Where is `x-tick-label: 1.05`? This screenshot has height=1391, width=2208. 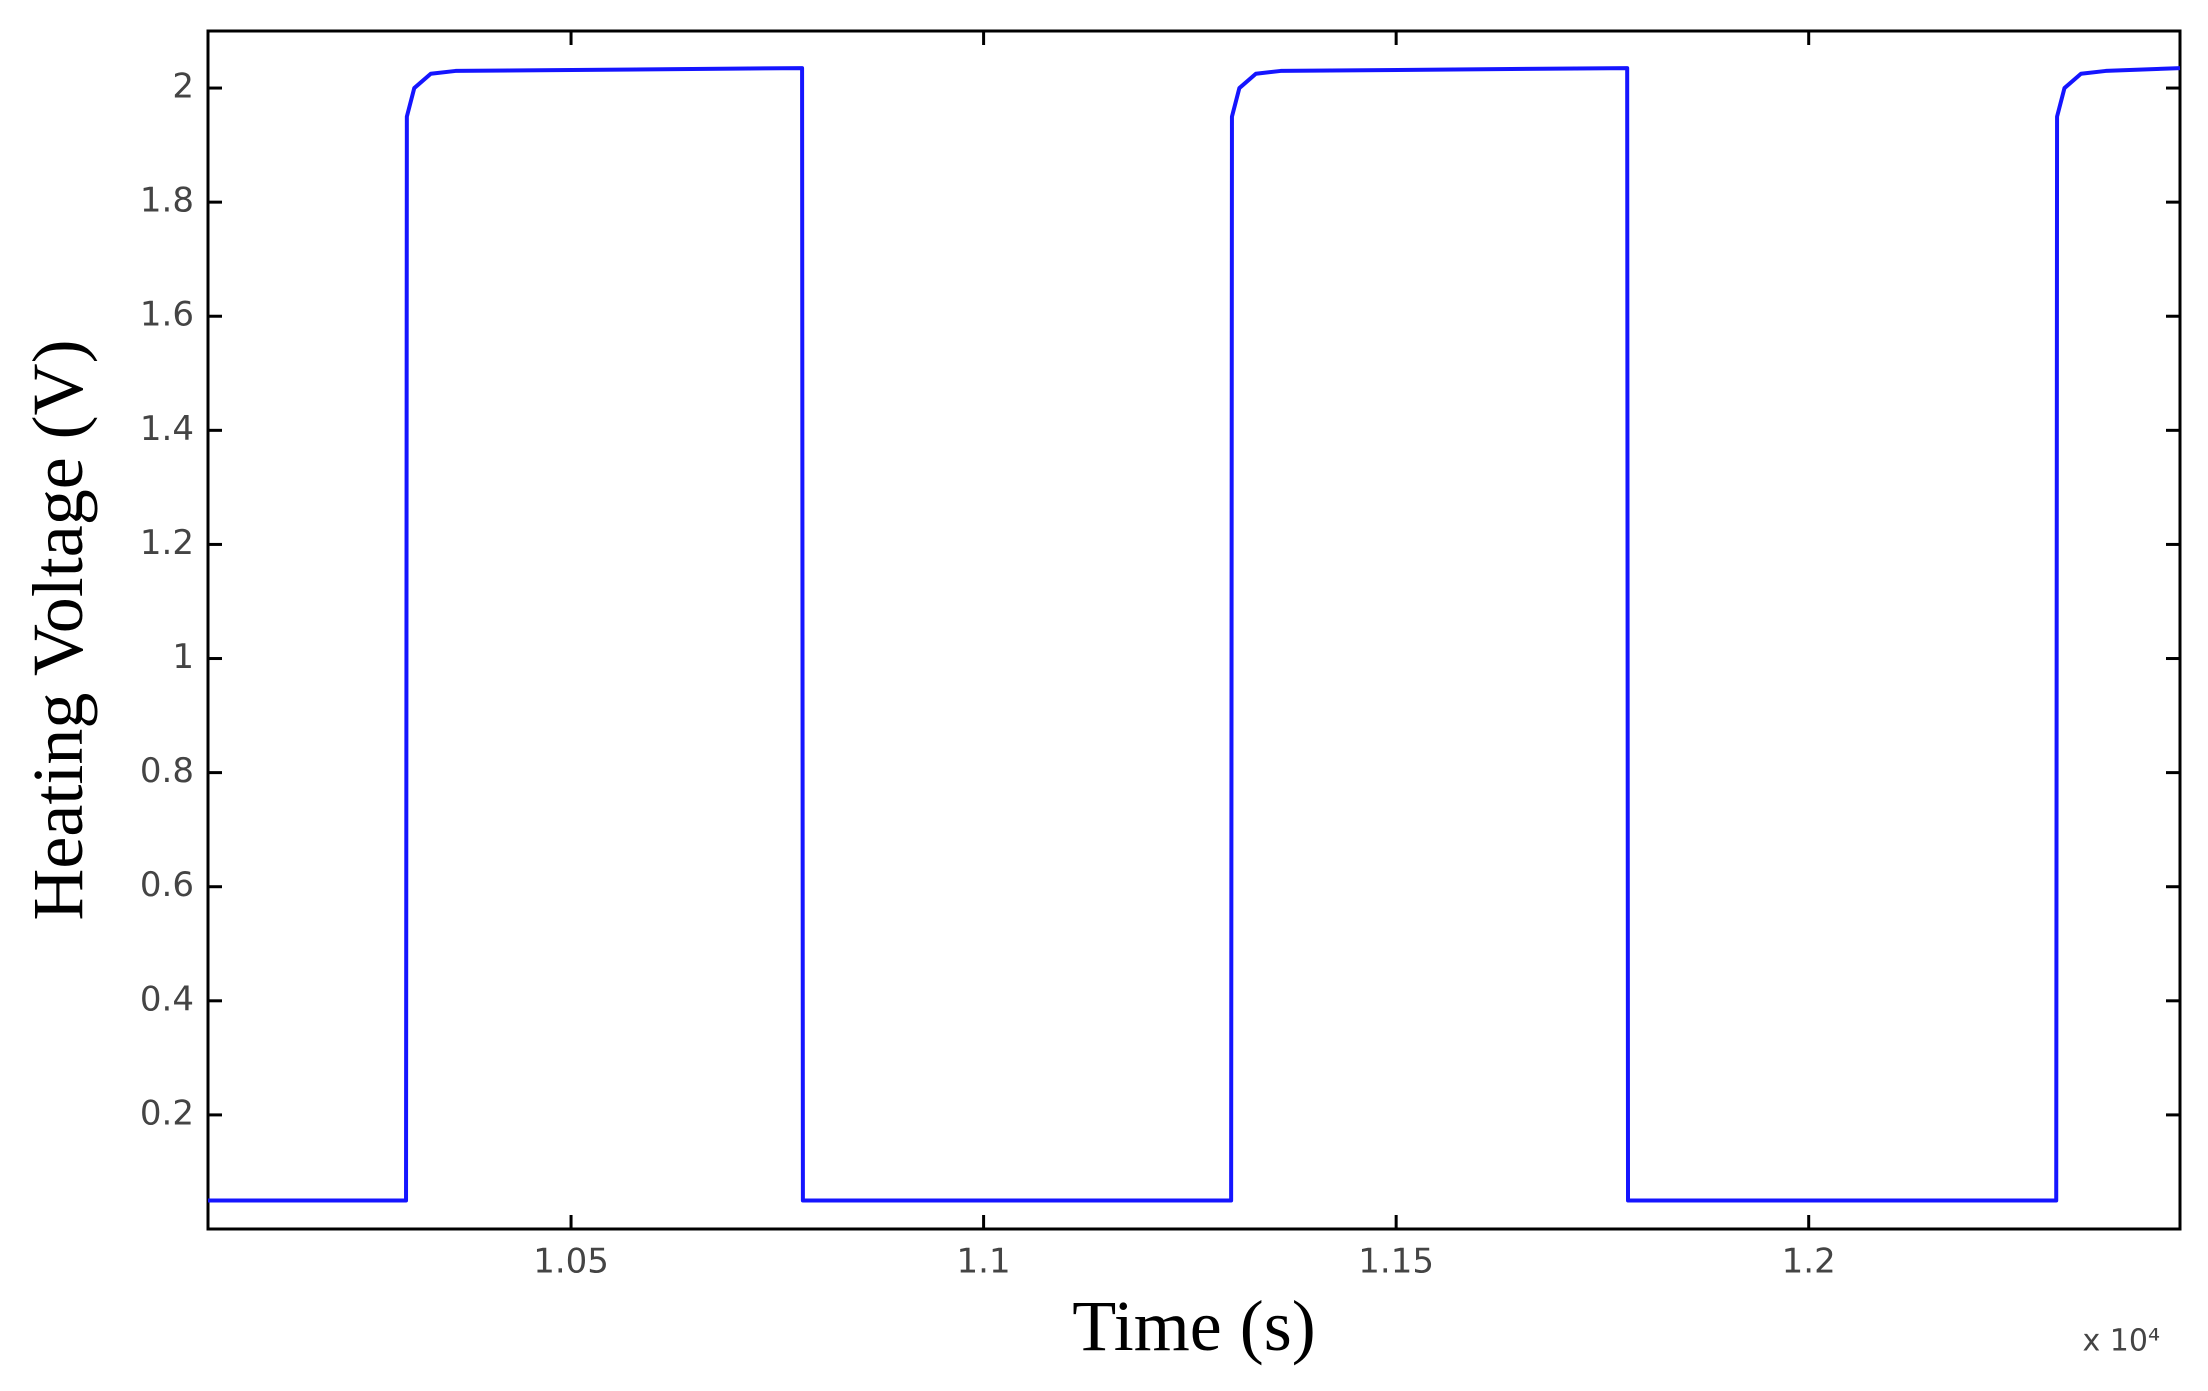
x-tick-label: 1.05 is located at coordinates (571, 1262).